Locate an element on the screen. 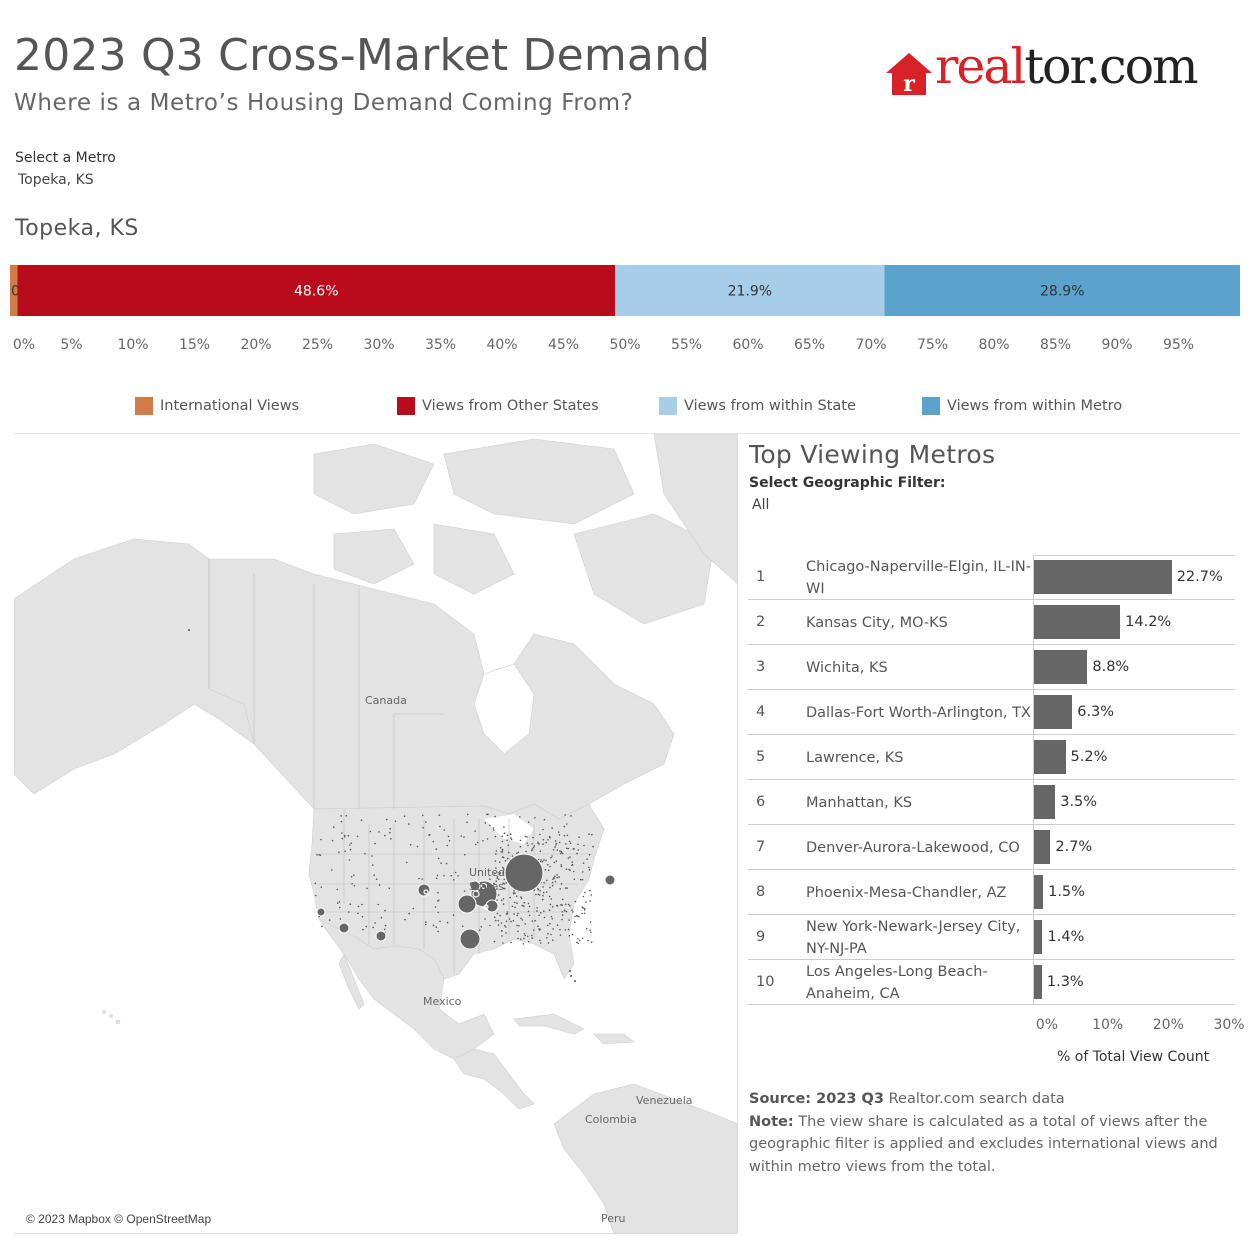  table-row: 10 Los Angeles-Long Beach-Anaheim, CA 1.3% is located at coordinates (991, 982).